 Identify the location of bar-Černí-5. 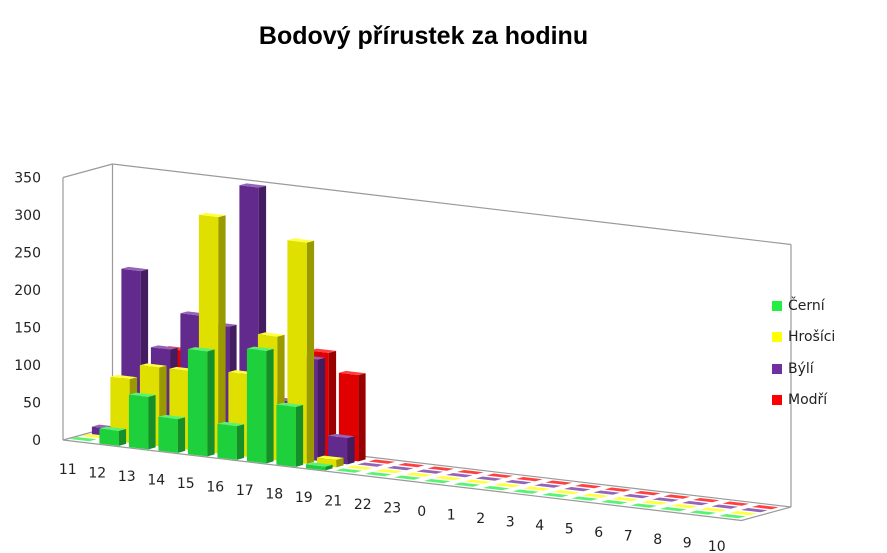
(585, 498).